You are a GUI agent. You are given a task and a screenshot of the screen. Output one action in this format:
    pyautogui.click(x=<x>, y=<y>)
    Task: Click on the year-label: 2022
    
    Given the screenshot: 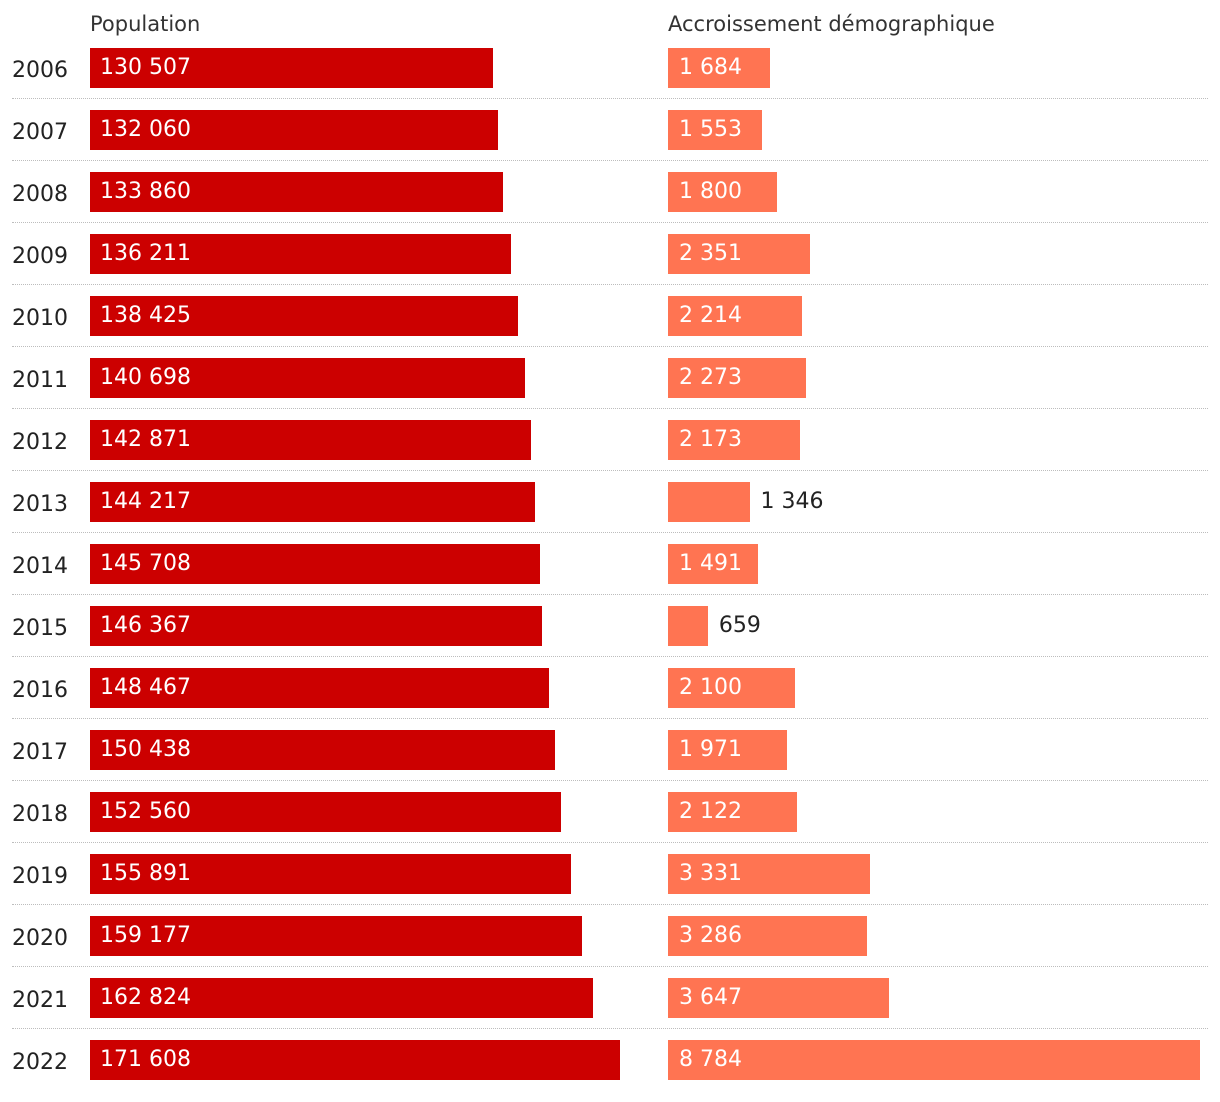 What is the action you would take?
    pyautogui.click(x=40, y=1062)
    